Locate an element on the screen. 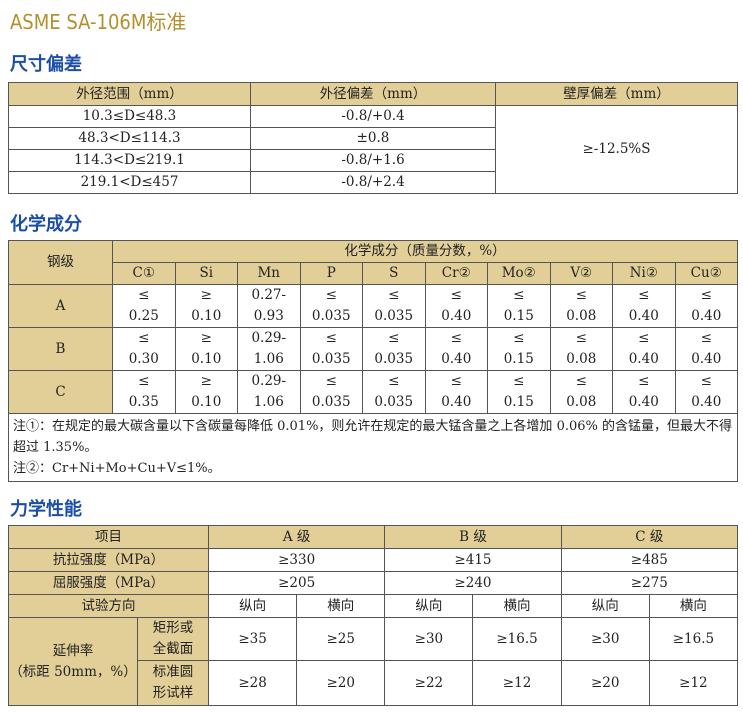 This screenshot has width=743, height=713. element-header: Mn is located at coordinates (269, 273).